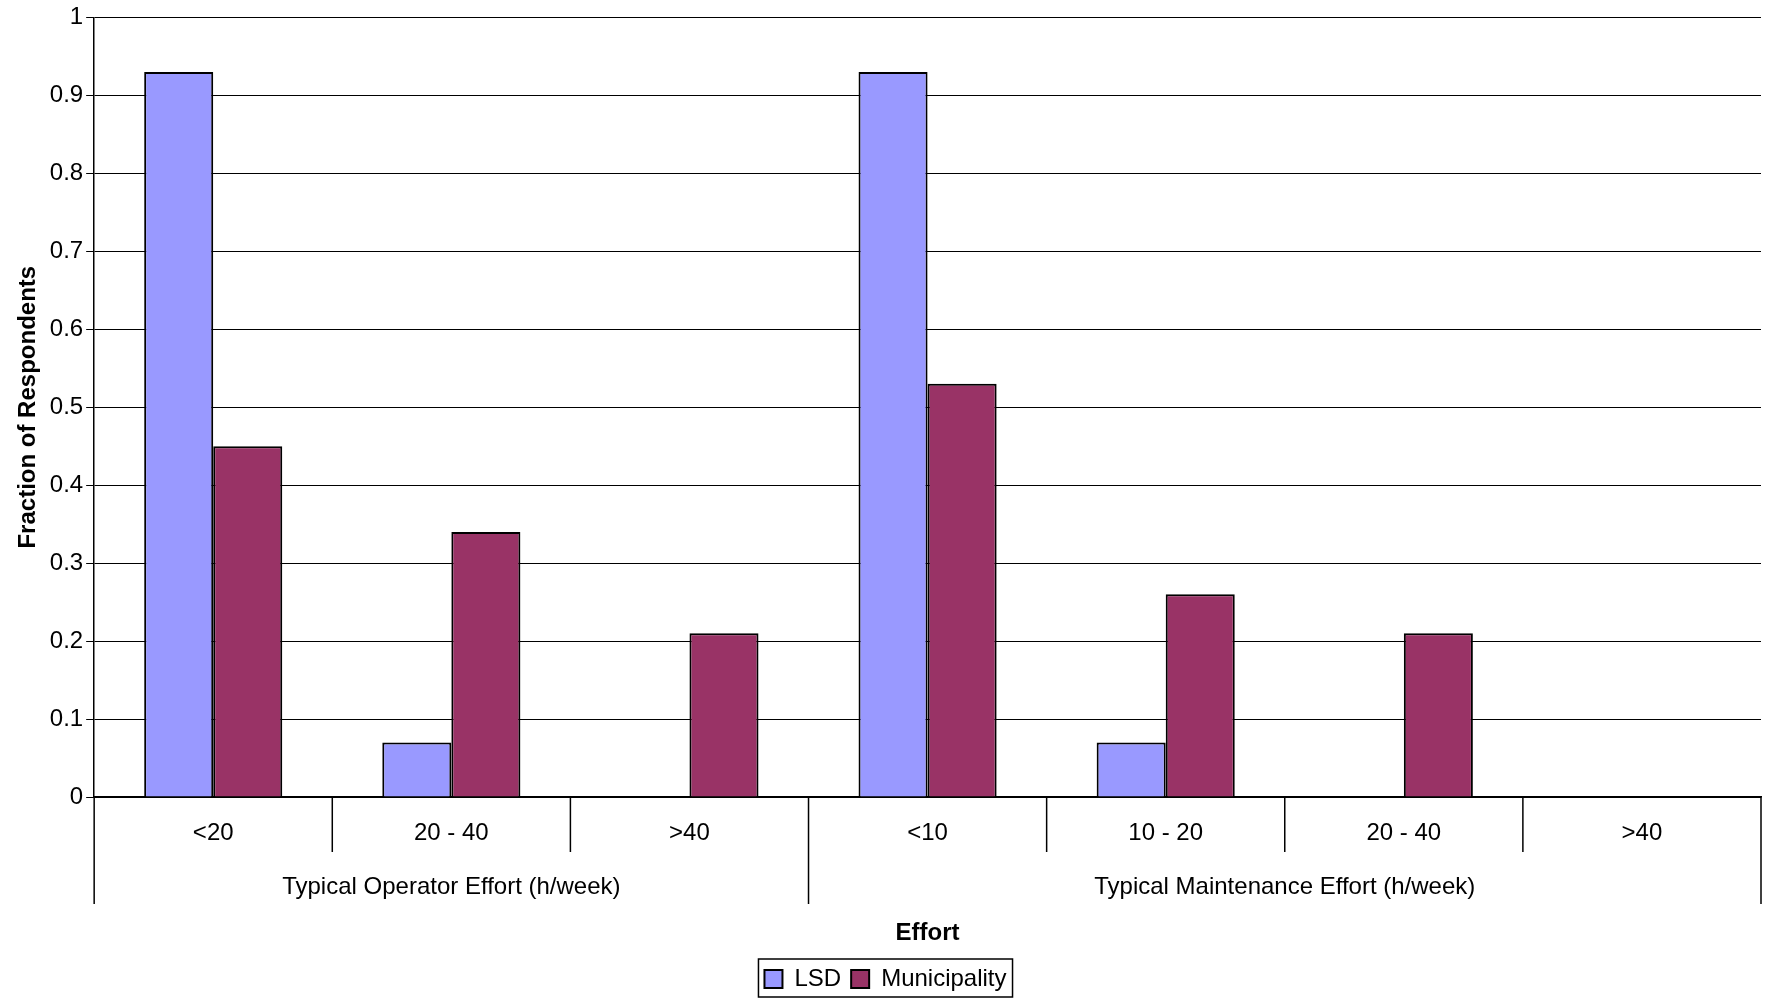  What do you see at coordinates (66, 327) in the screenshot?
I see `y-tick-label: 0.6` at bounding box center [66, 327].